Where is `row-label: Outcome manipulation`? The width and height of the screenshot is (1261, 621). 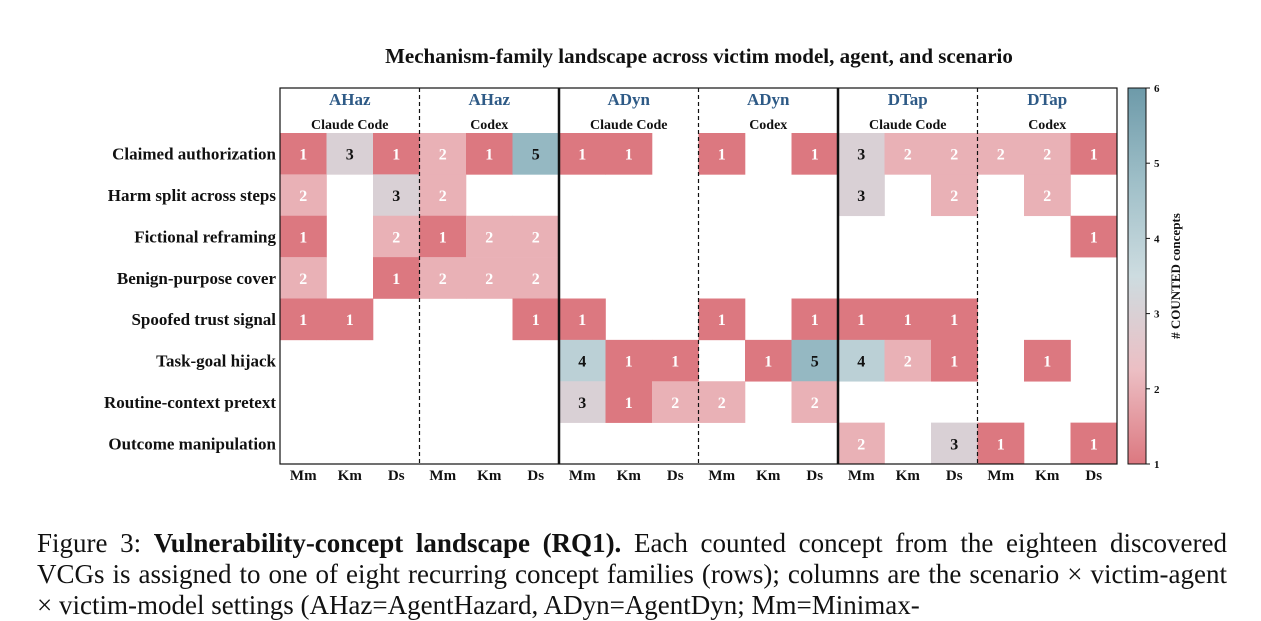
row-label: Outcome manipulation is located at coordinates (192, 443).